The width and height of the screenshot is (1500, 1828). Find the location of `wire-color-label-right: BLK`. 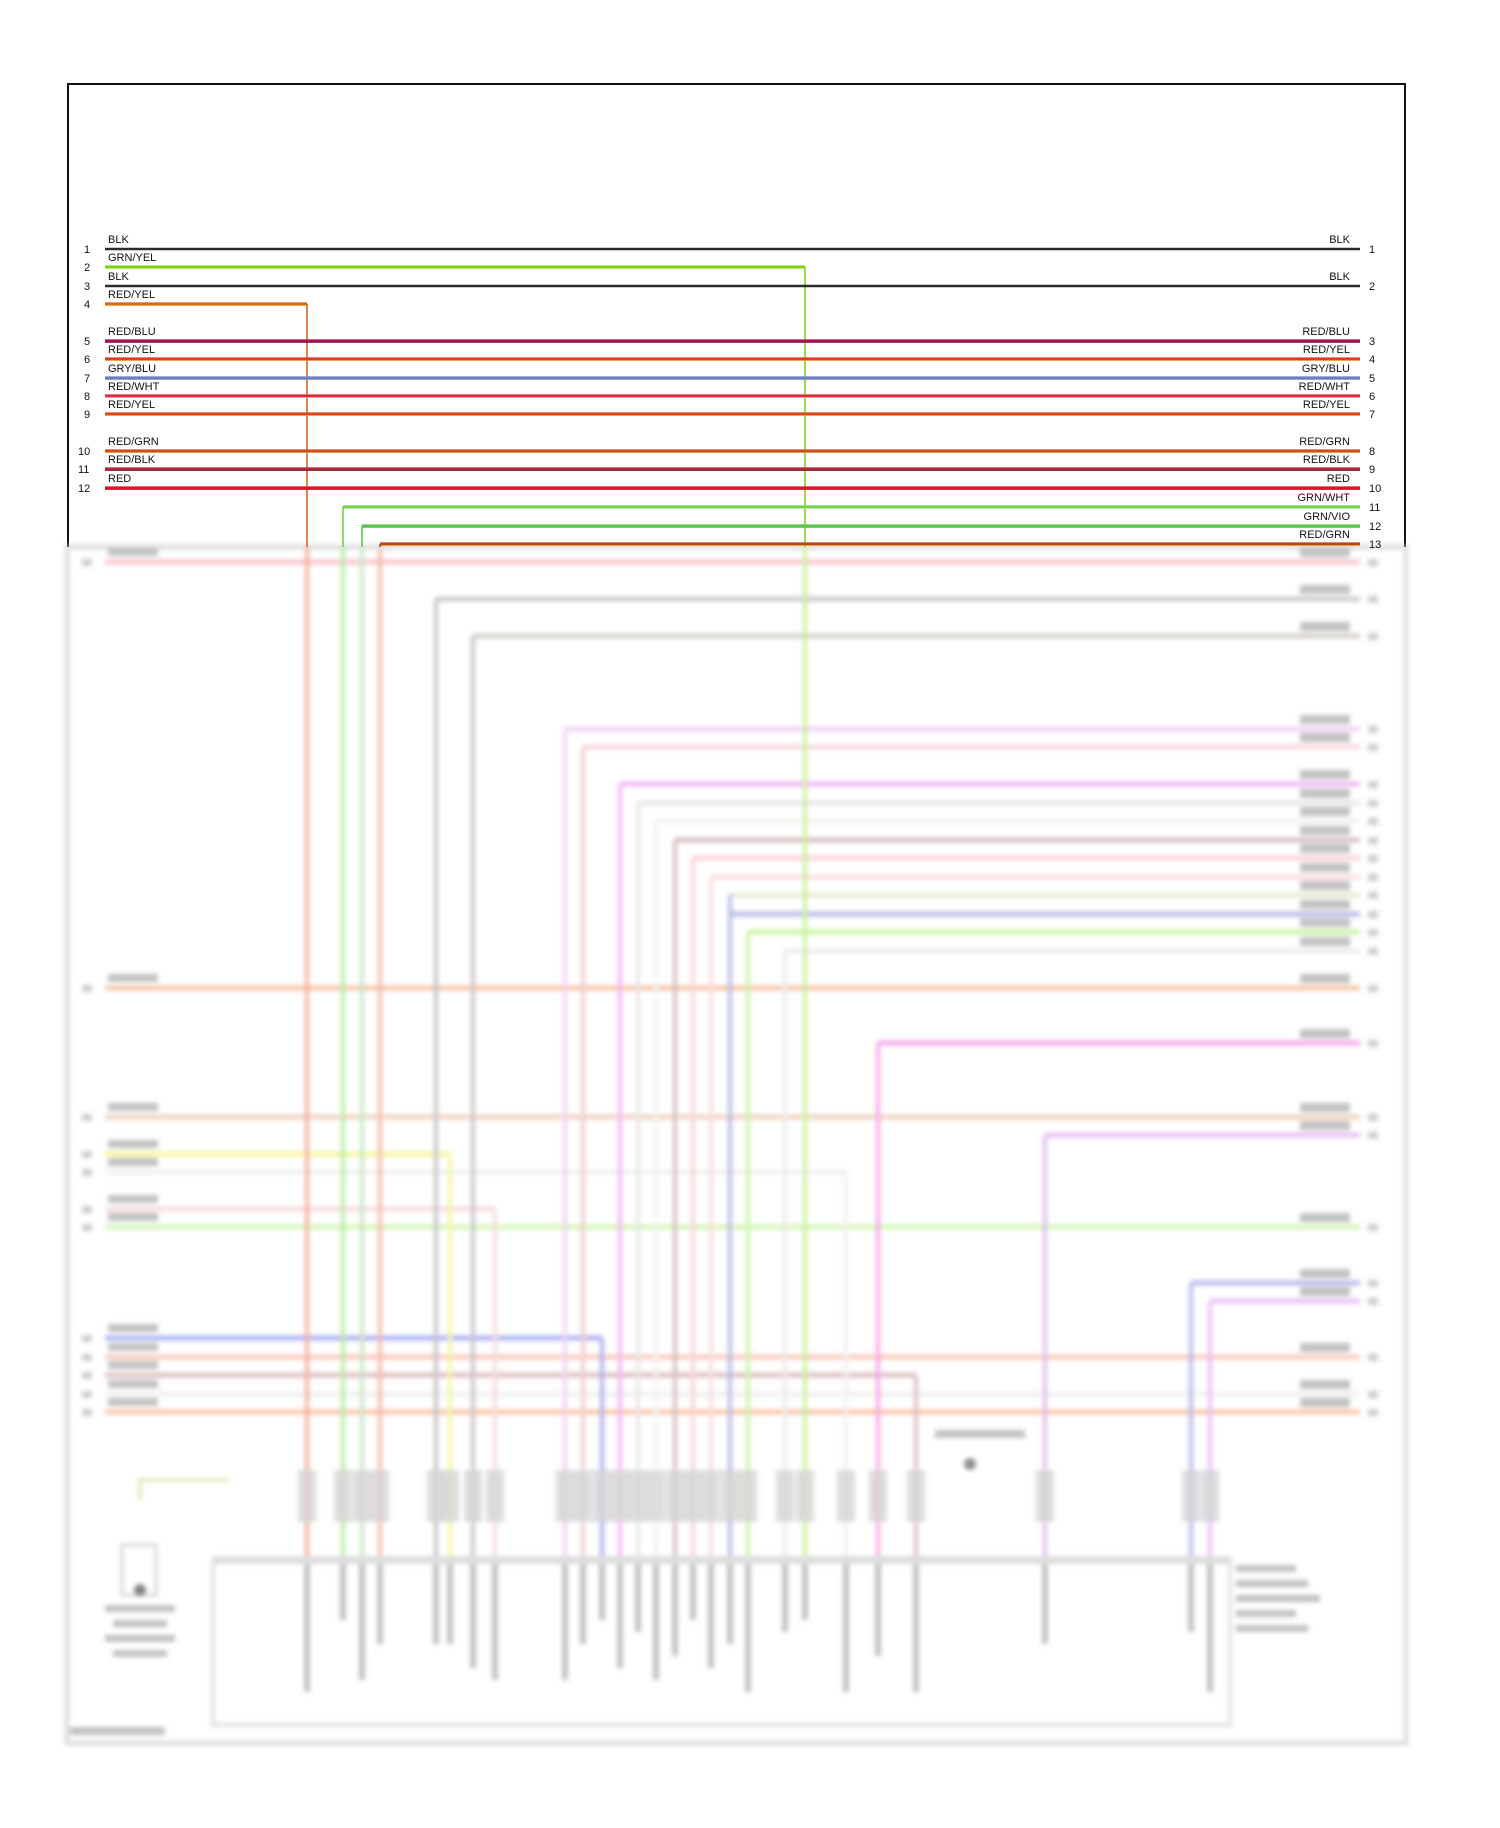

wire-color-label-right: BLK is located at coordinates (1339, 240).